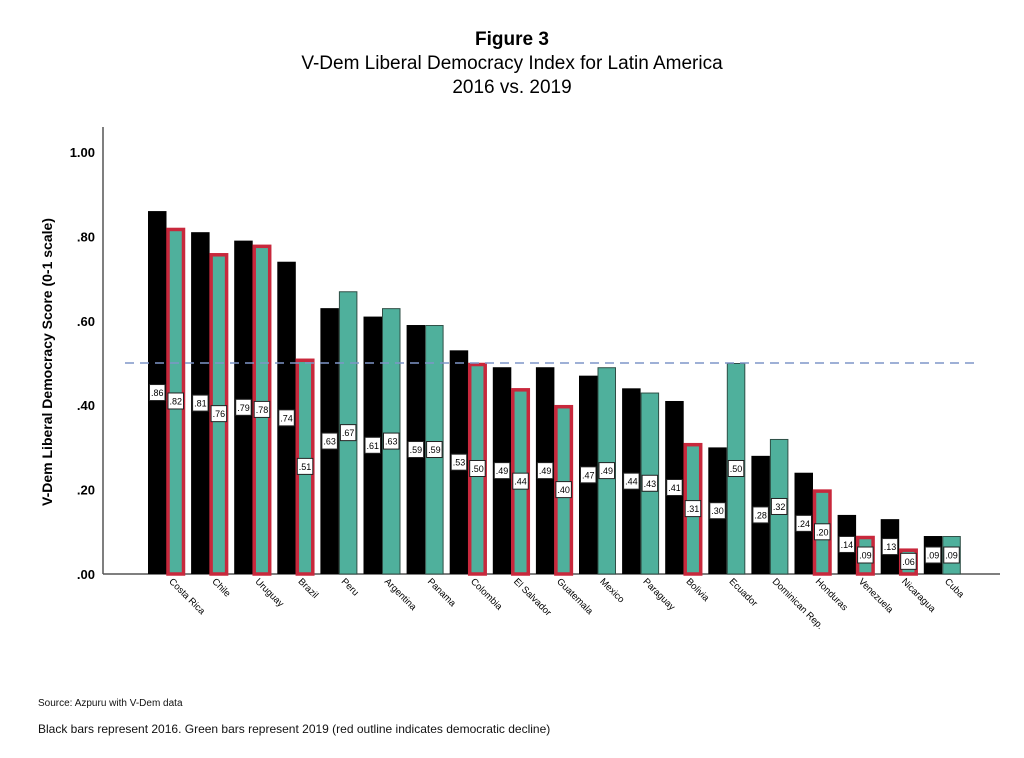 Image resolution: width=1024 pixels, height=758 pixels. I want to click on x-tick-label: Argentina, so click(400, 594).